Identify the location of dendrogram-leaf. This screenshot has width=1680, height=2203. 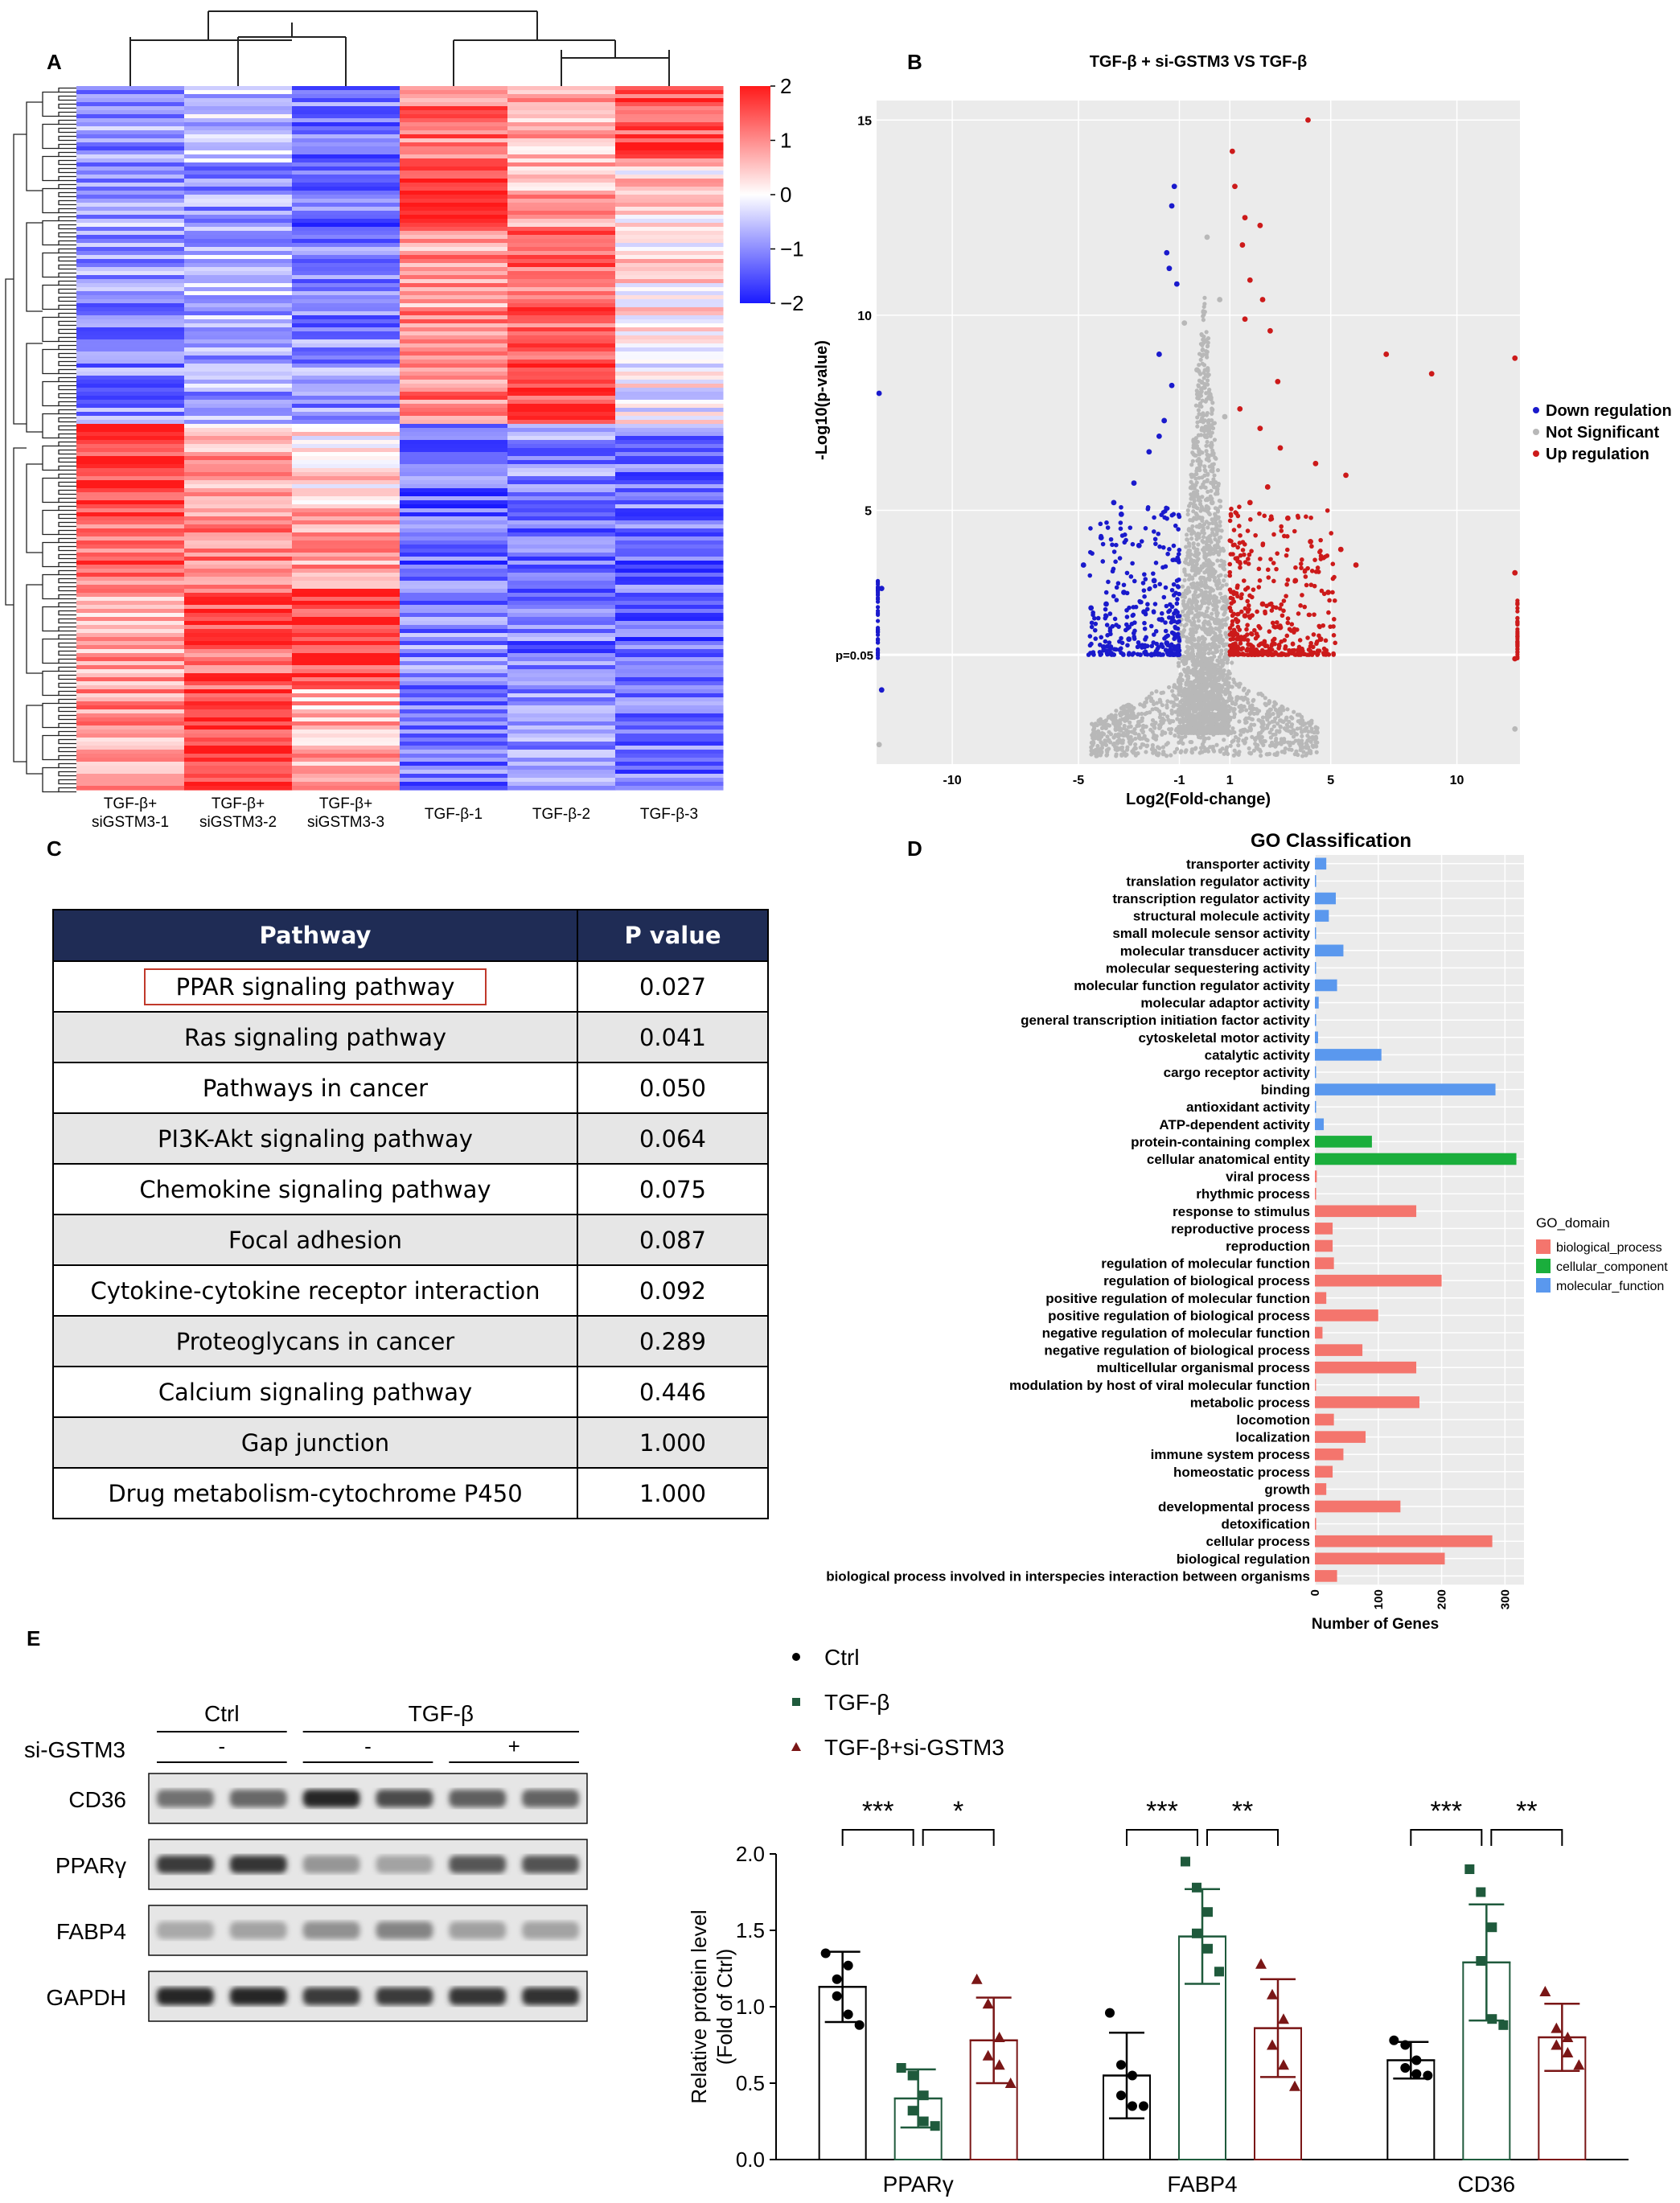
(67, 396).